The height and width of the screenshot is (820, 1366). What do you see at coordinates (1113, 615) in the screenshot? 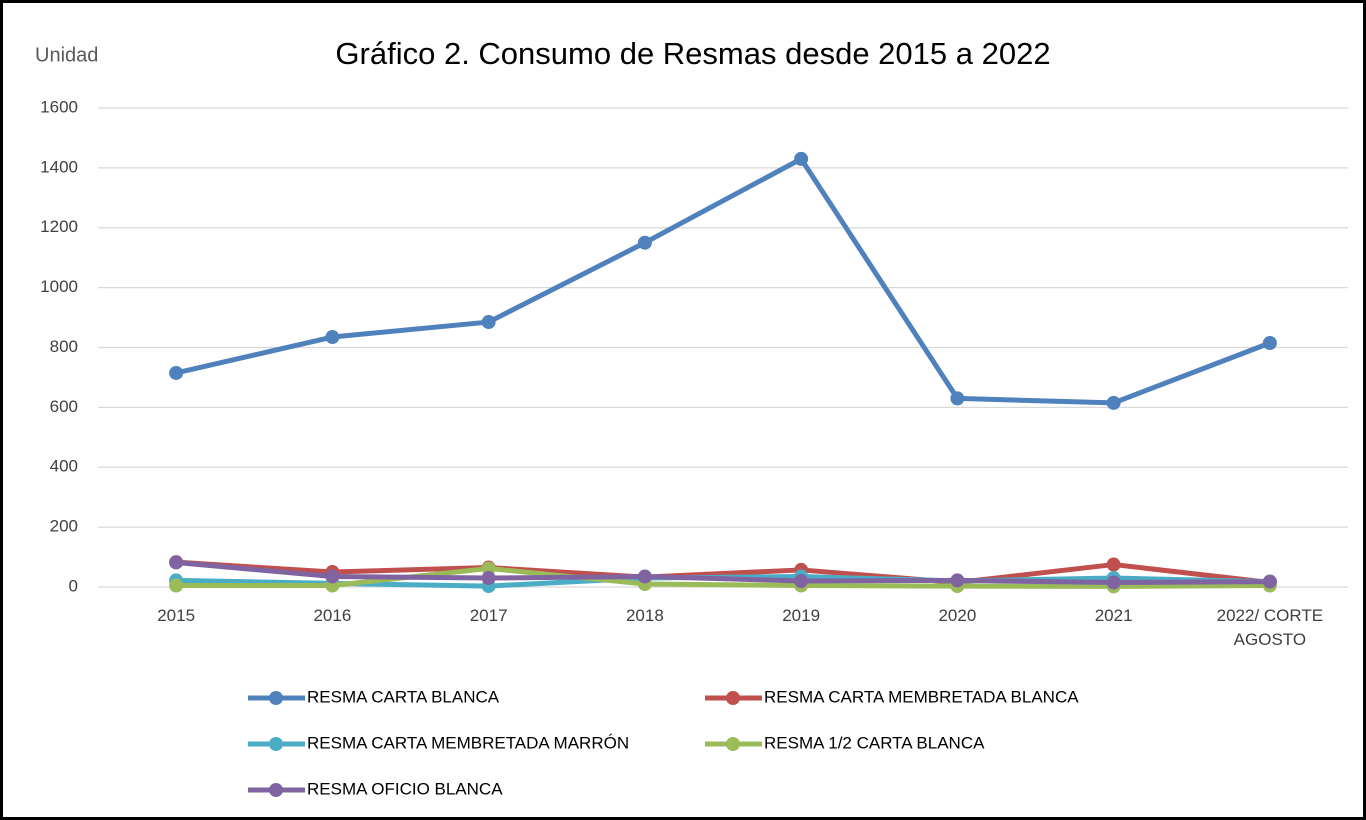
I see `x-tick-label: 2021` at bounding box center [1113, 615].